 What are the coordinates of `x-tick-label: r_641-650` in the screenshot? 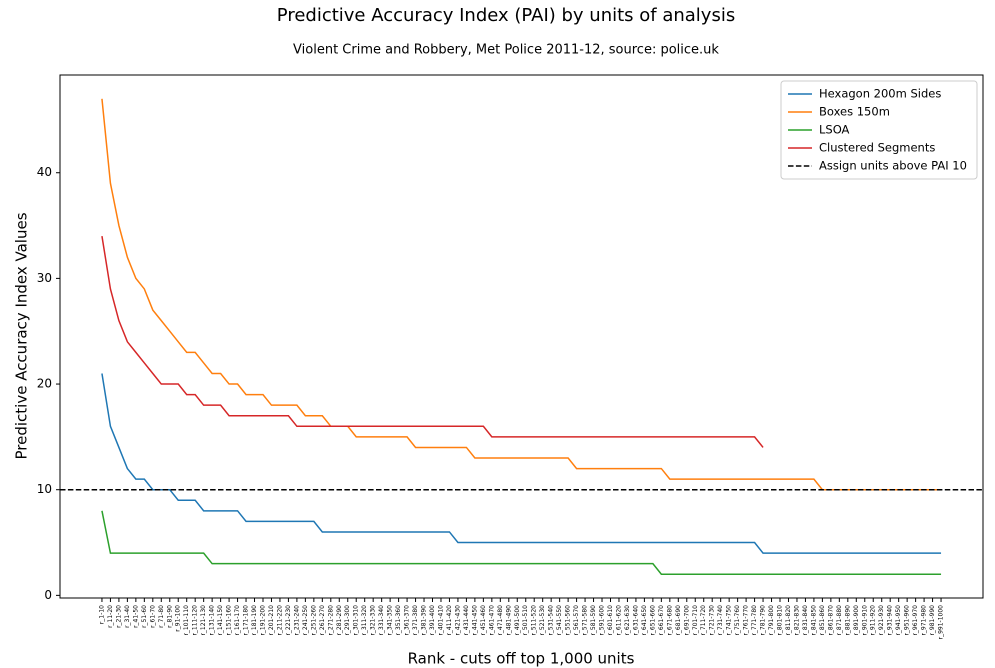 It's located at (644, 620).